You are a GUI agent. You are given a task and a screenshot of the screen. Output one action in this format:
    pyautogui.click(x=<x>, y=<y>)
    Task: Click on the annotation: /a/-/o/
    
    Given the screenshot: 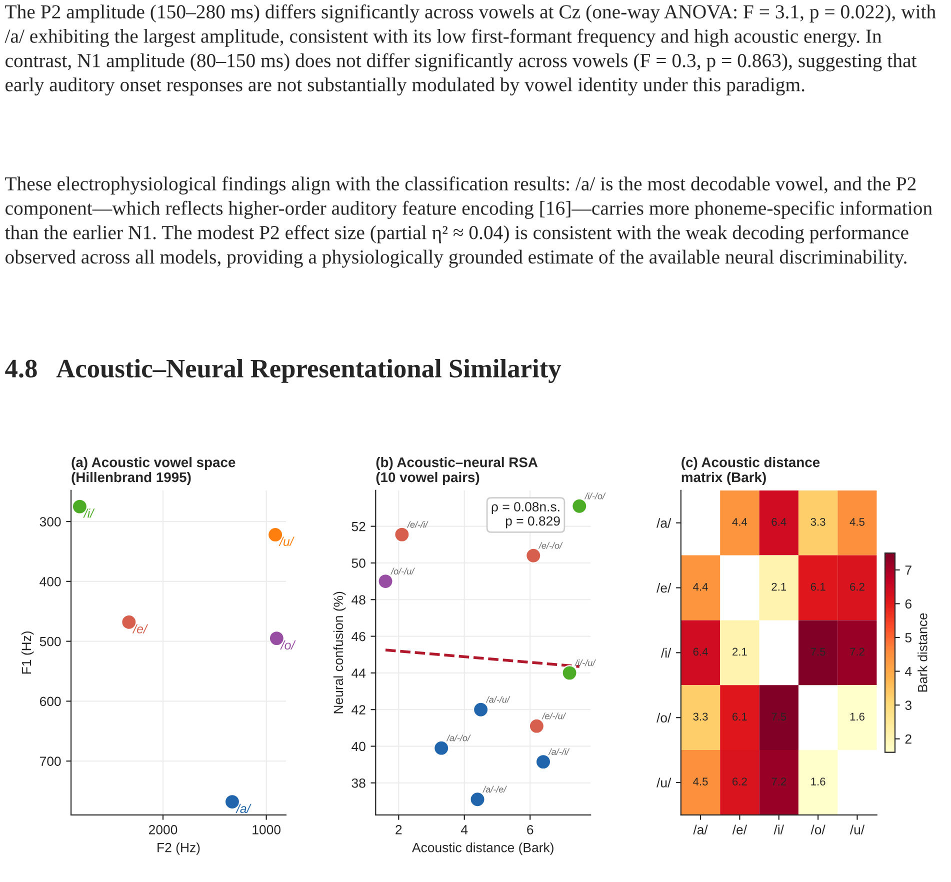 What is the action you would take?
    pyautogui.click(x=458, y=738)
    